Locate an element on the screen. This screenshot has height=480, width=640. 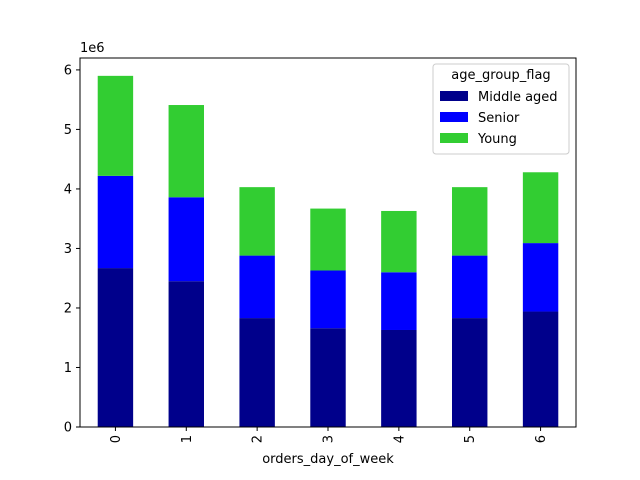
y-tick-label: 3 is located at coordinates (68, 249).